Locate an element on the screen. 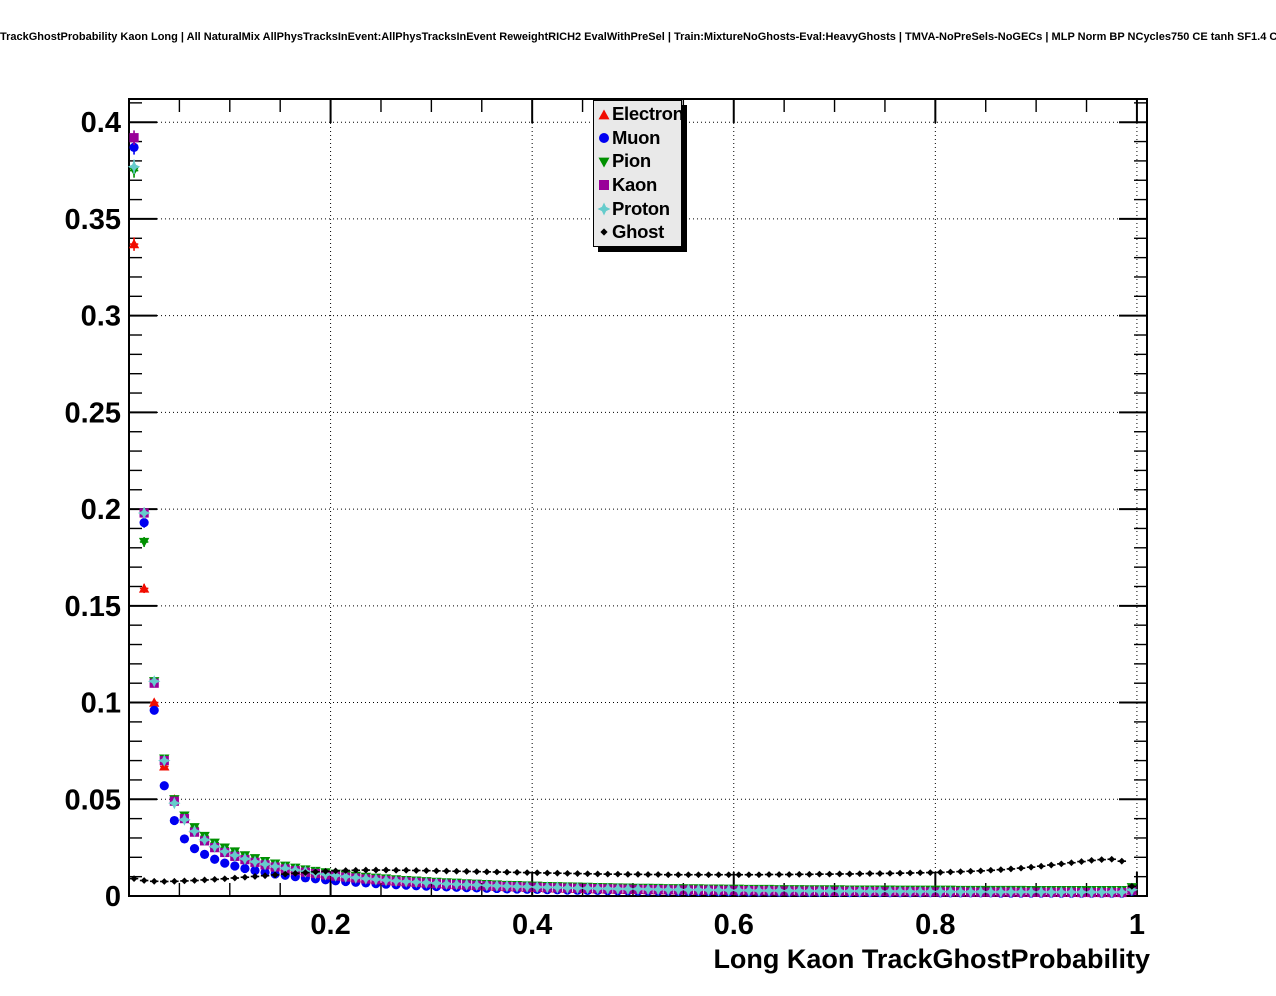 This screenshot has width=1276, height=996. x-tick-label: 0.8 is located at coordinates (935, 925).